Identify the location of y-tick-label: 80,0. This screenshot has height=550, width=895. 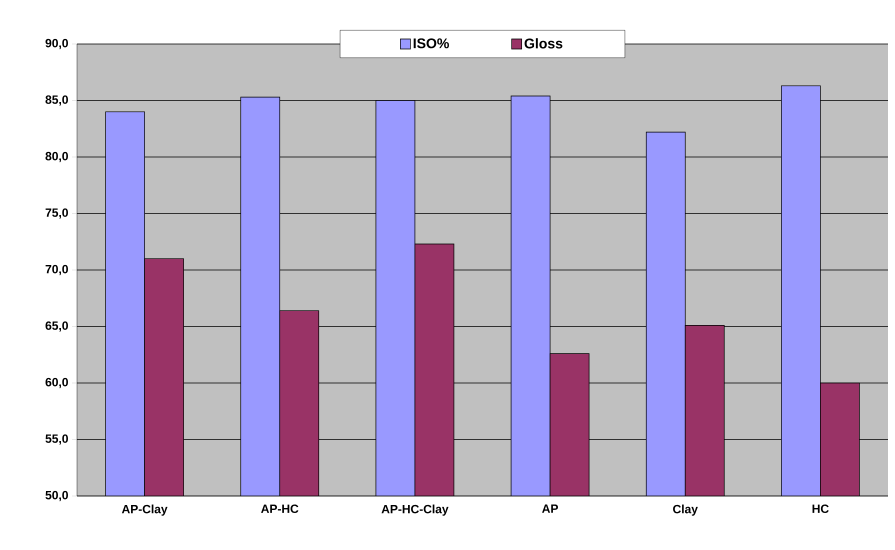
(56, 157).